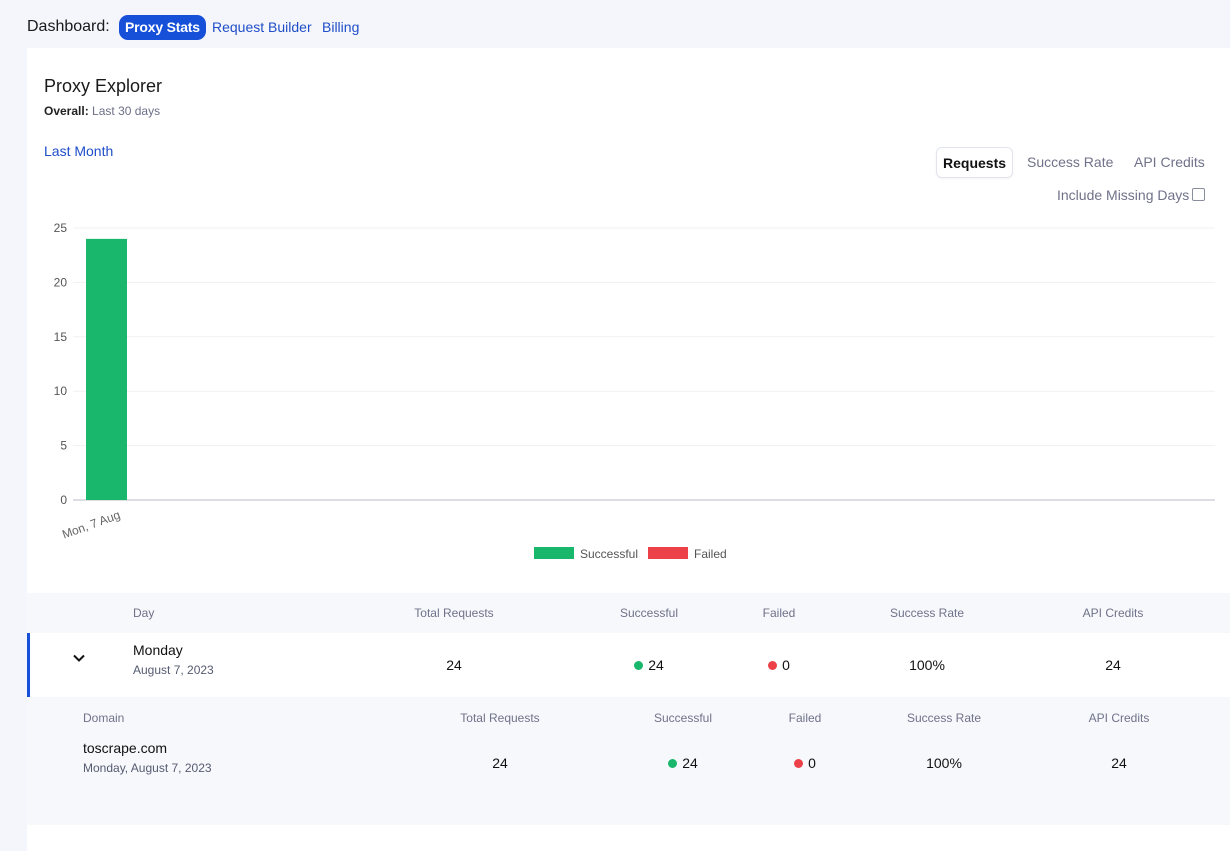  What do you see at coordinates (1169, 162) in the screenshot?
I see `segment-api-credits: API Credits` at bounding box center [1169, 162].